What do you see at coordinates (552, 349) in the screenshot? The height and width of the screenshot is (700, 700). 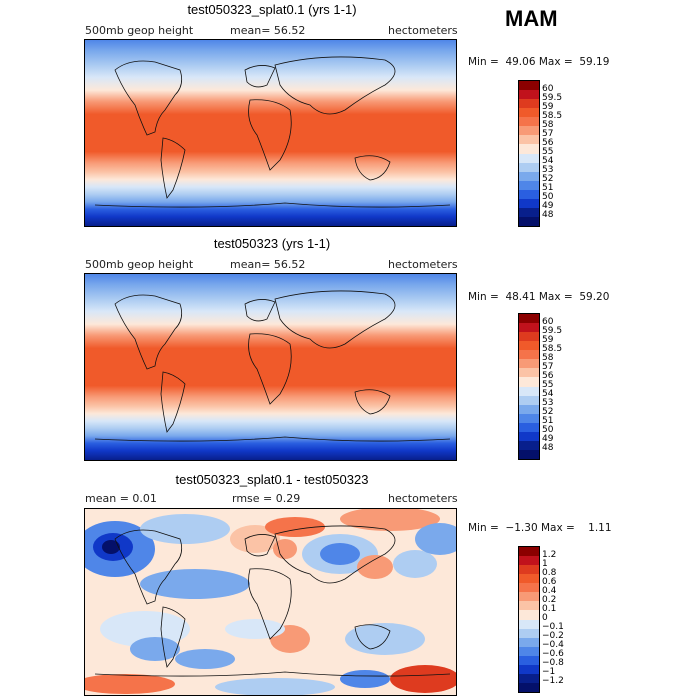 I see `cb2-label: 58.5` at bounding box center [552, 349].